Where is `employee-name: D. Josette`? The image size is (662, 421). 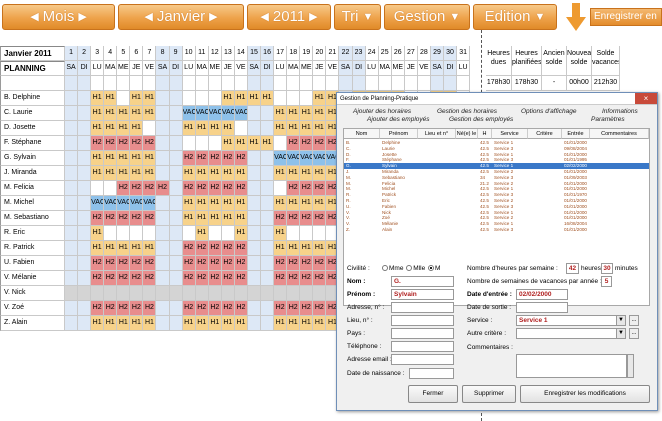
employee-name: D. Josette is located at coordinates (32, 128).